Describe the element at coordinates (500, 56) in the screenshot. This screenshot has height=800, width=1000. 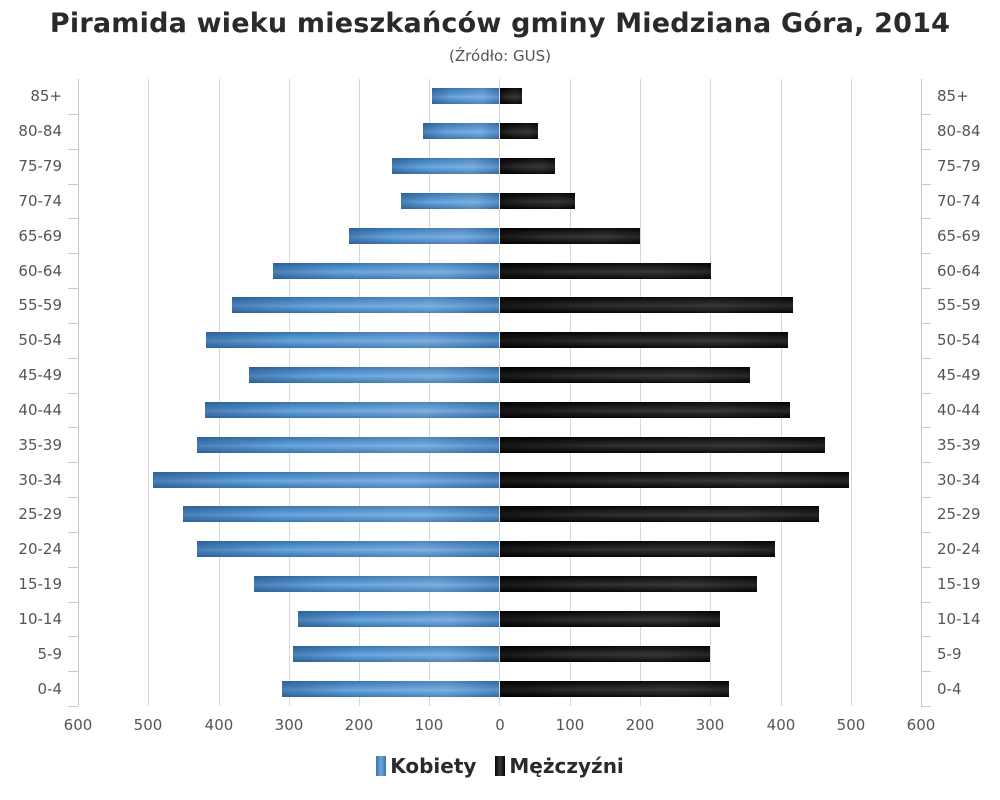
I see `chart-subtitle: (Źródło: GUS)` at that location.